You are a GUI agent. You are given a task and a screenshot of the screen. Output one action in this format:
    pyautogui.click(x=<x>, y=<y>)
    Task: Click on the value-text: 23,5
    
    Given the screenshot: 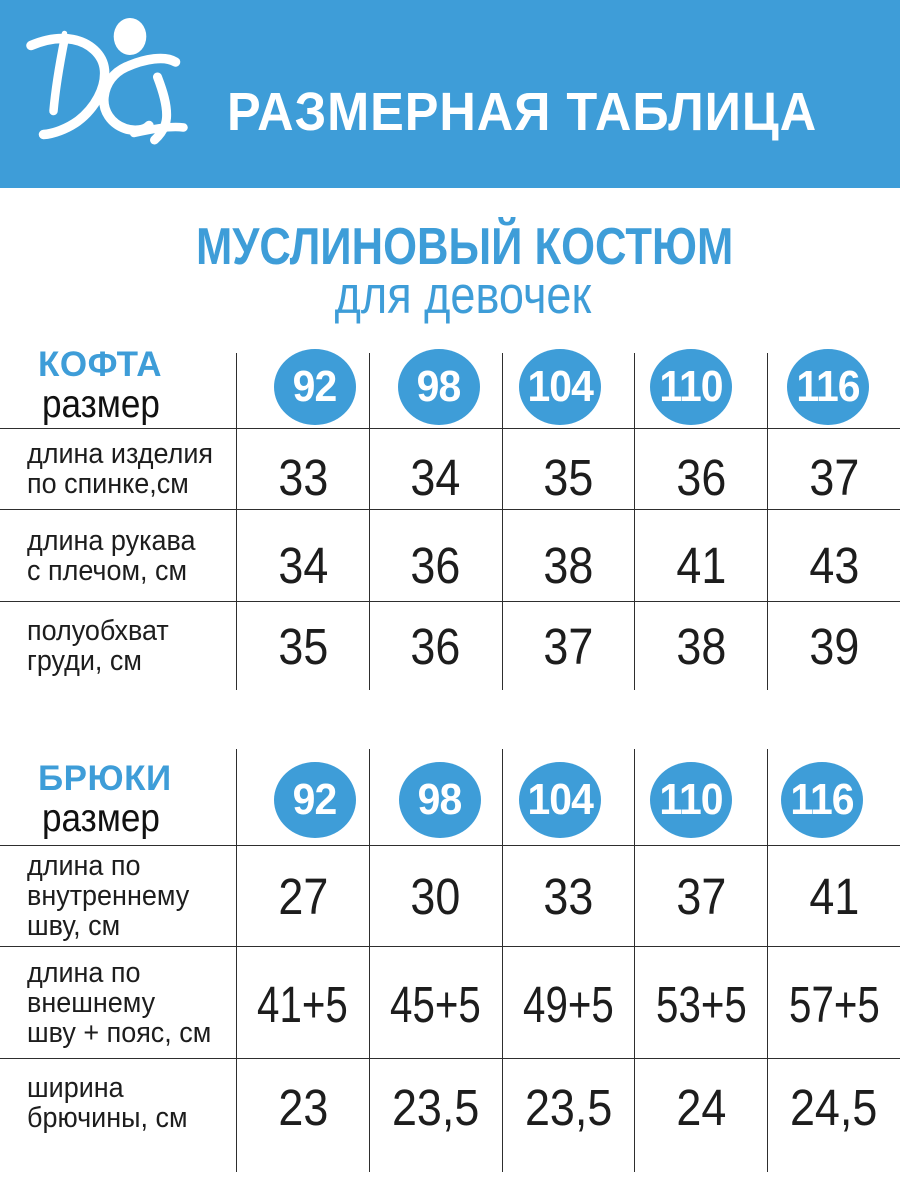 What is the action you would take?
    pyautogui.click(x=568, y=1107)
    